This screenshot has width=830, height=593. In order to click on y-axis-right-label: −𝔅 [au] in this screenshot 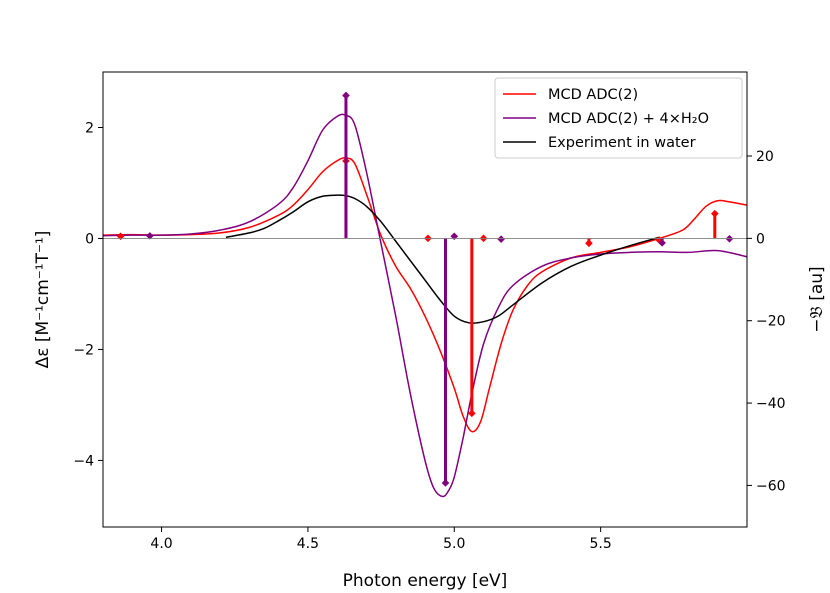, I will do `click(817, 299)`.